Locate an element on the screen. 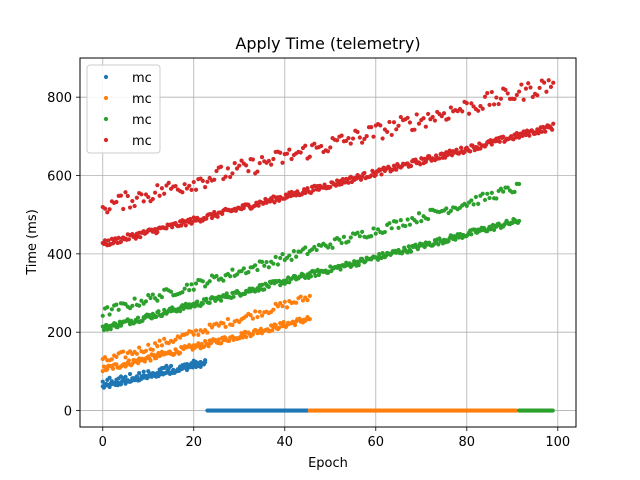 This screenshot has height=480, width=640. y-tick-label: 400 is located at coordinates (59, 255).